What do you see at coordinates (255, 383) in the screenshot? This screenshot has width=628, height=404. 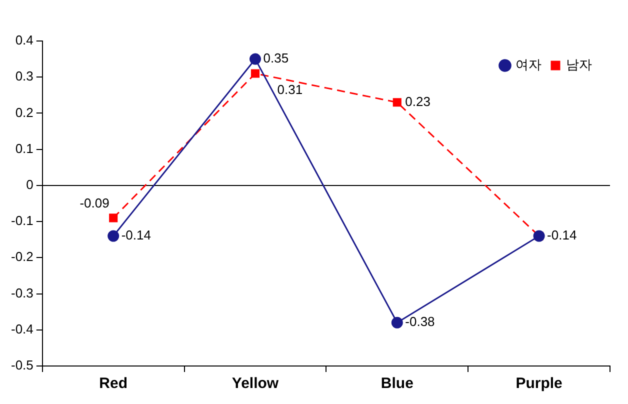 I see `x-tick-label: Yellow` at bounding box center [255, 383].